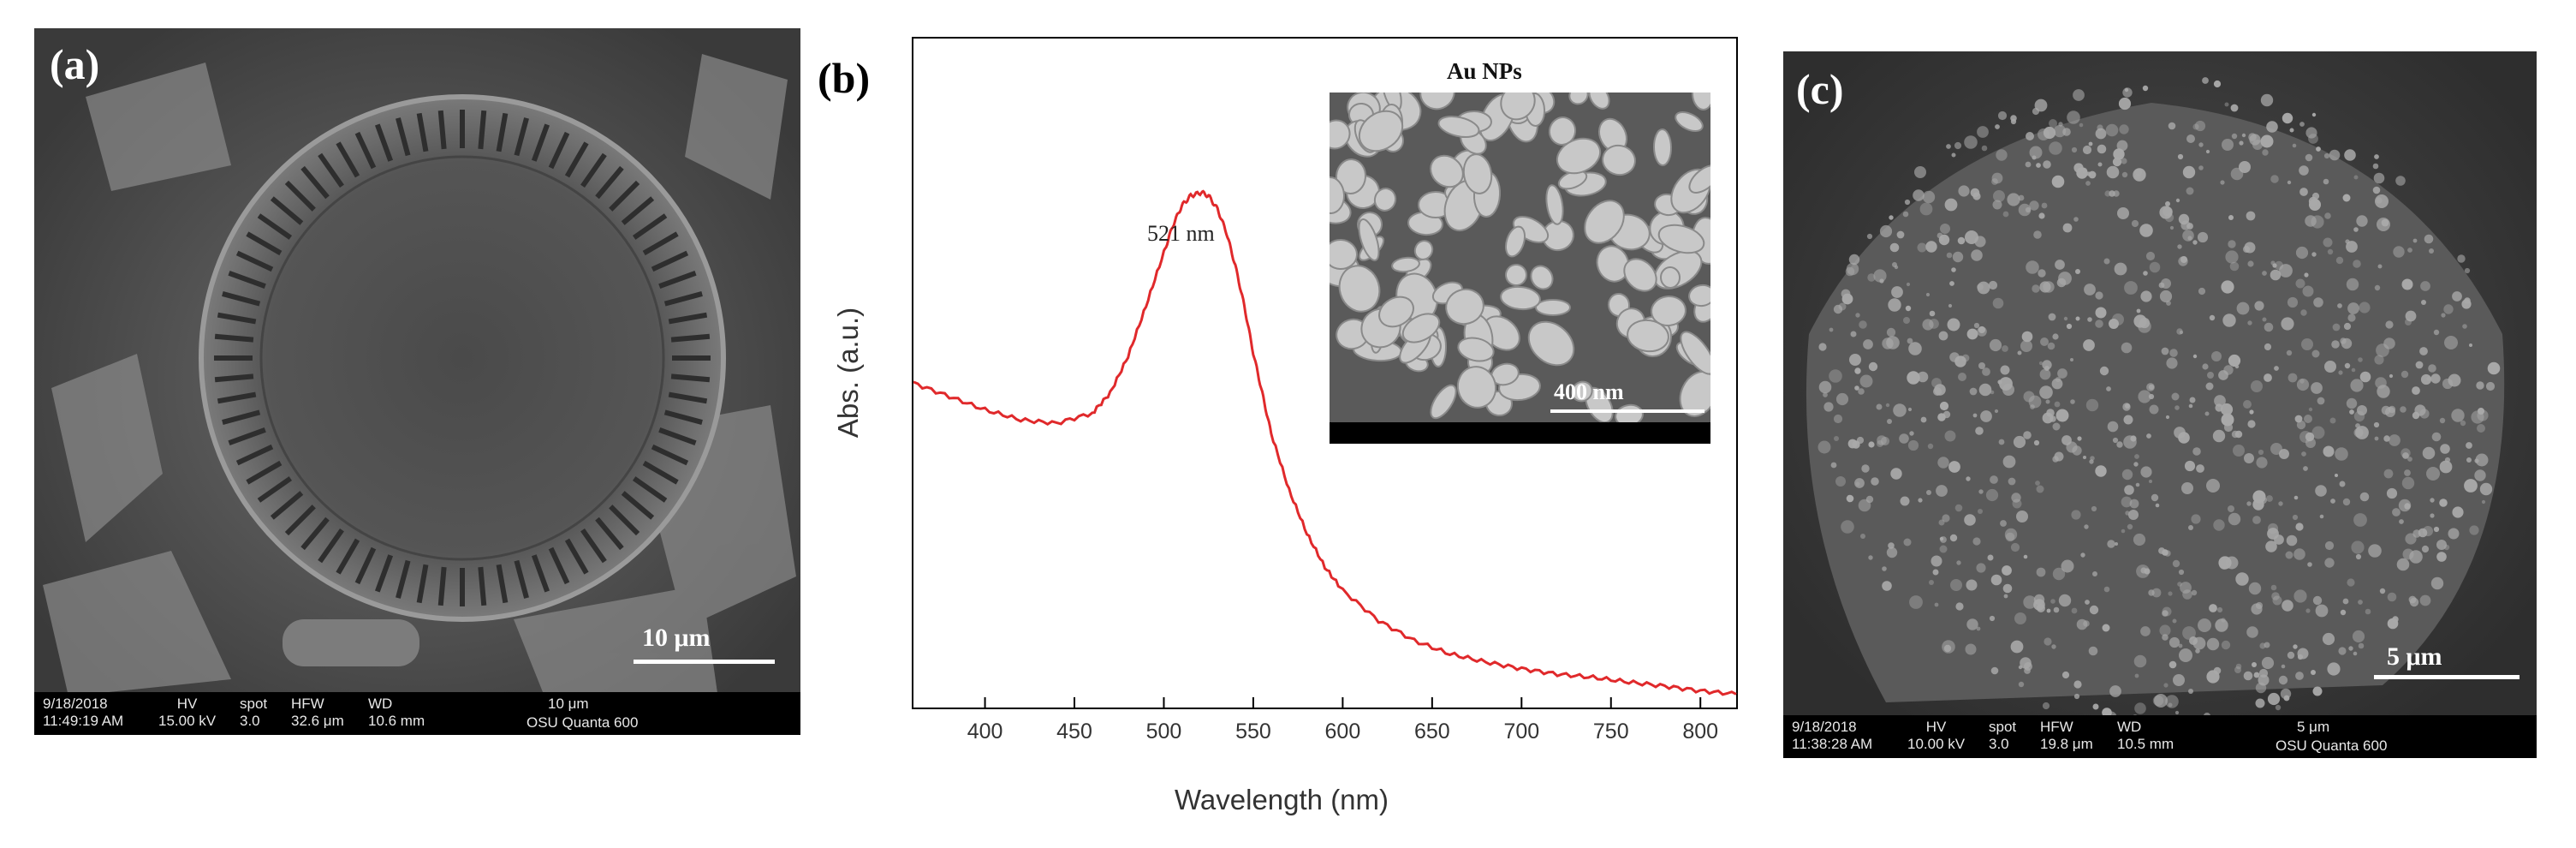 This screenshot has width=2576, height=848. Describe the element at coordinates (677, 638) in the screenshot. I see `scale-bar-label: 10 μm` at that location.